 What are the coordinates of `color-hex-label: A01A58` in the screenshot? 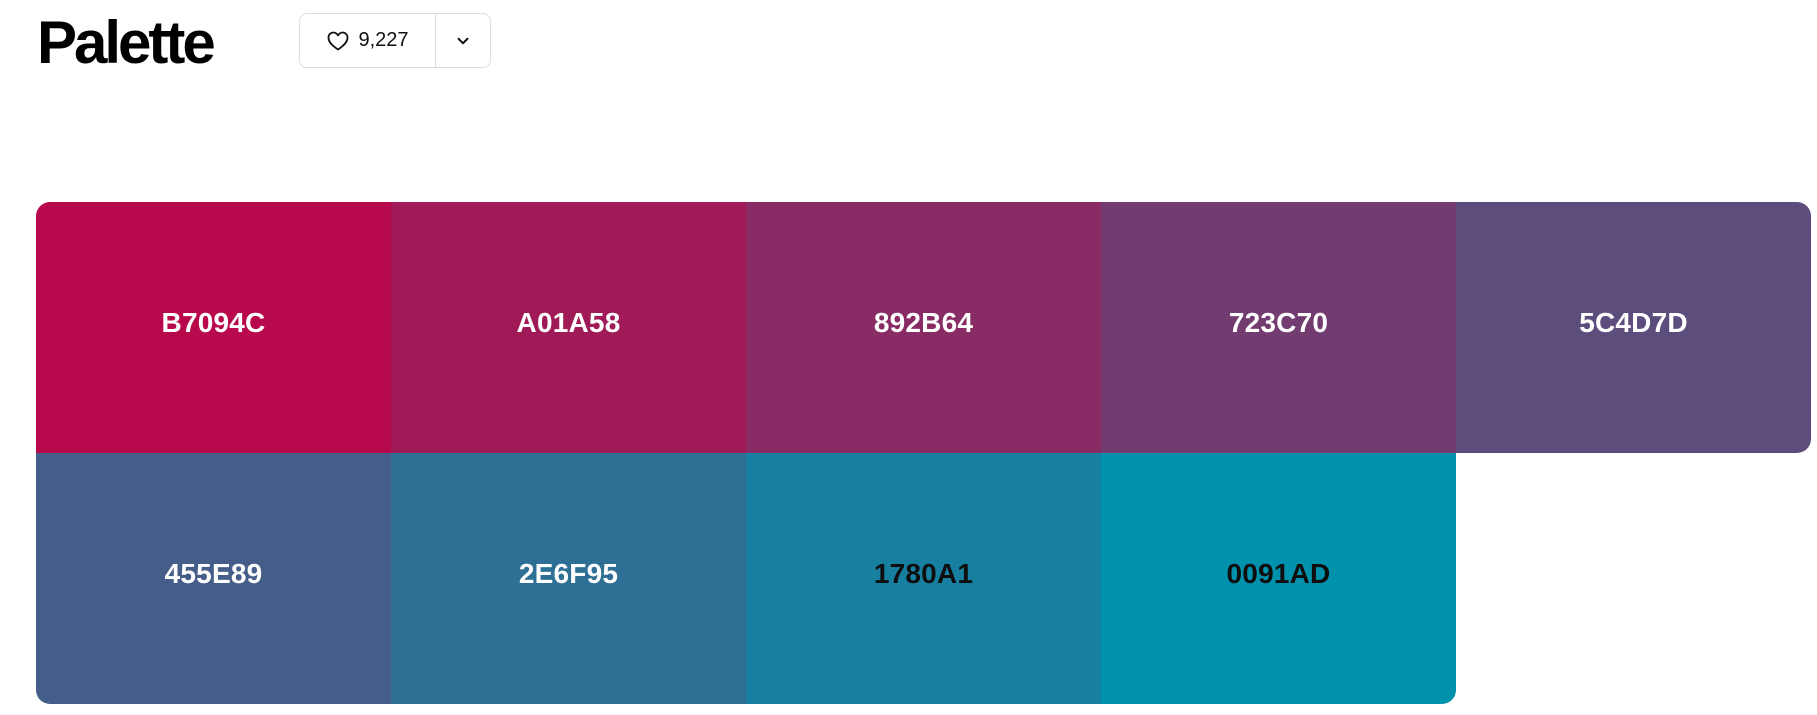 It's located at (568, 322).